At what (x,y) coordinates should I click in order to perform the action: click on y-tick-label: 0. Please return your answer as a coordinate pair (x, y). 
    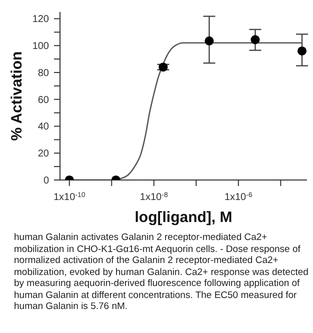
    Looking at the image, I should click on (46, 181).